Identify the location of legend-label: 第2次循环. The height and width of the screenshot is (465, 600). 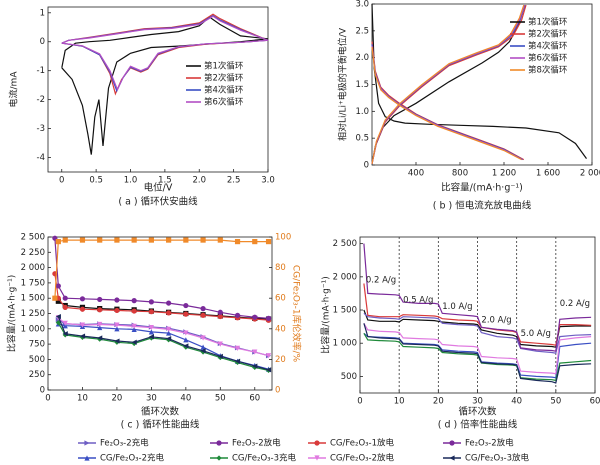
(548, 34).